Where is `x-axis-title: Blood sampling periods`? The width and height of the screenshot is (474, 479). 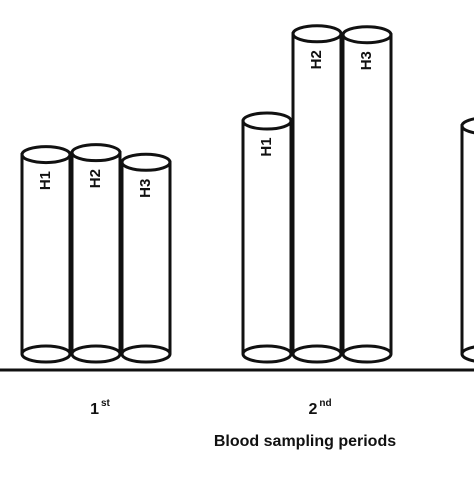
x-axis-title: Blood sampling periods is located at coordinates (305, 441).